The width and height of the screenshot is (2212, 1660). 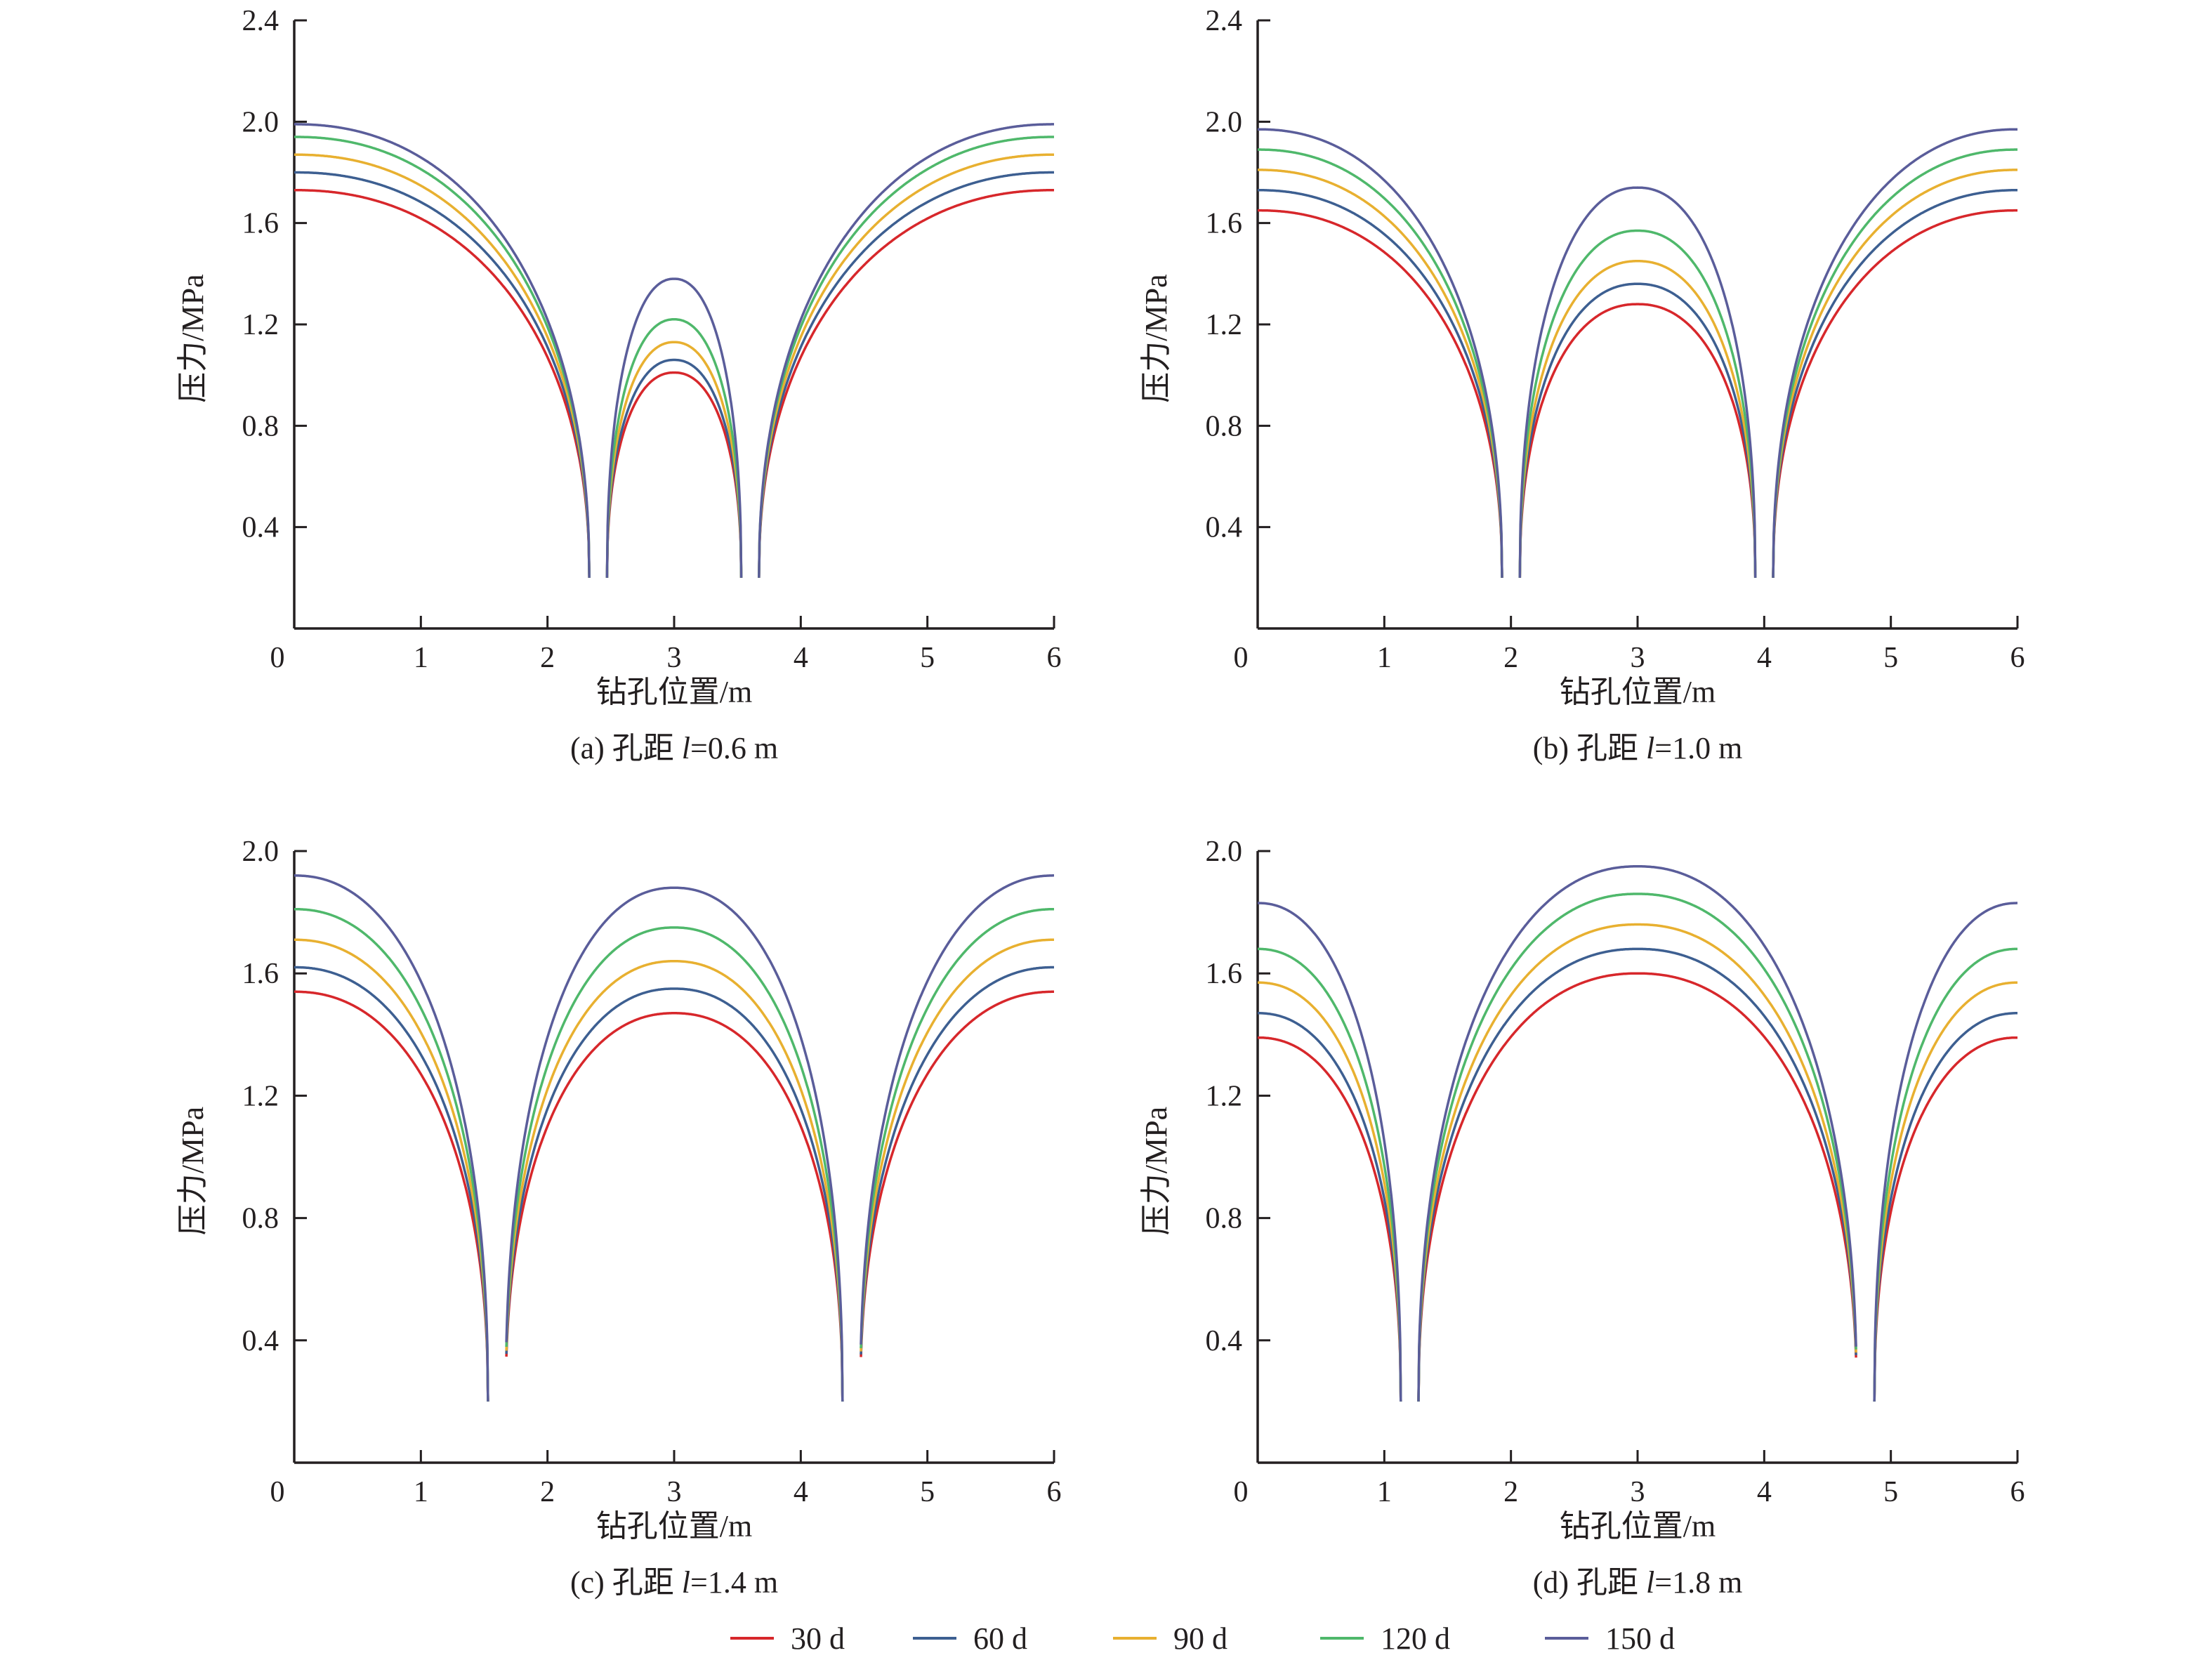 What do you see at coordinates (1640, 1638) in the screenshot?
I see `legend-label: 150 d` at bounding box center [1640, 1638].